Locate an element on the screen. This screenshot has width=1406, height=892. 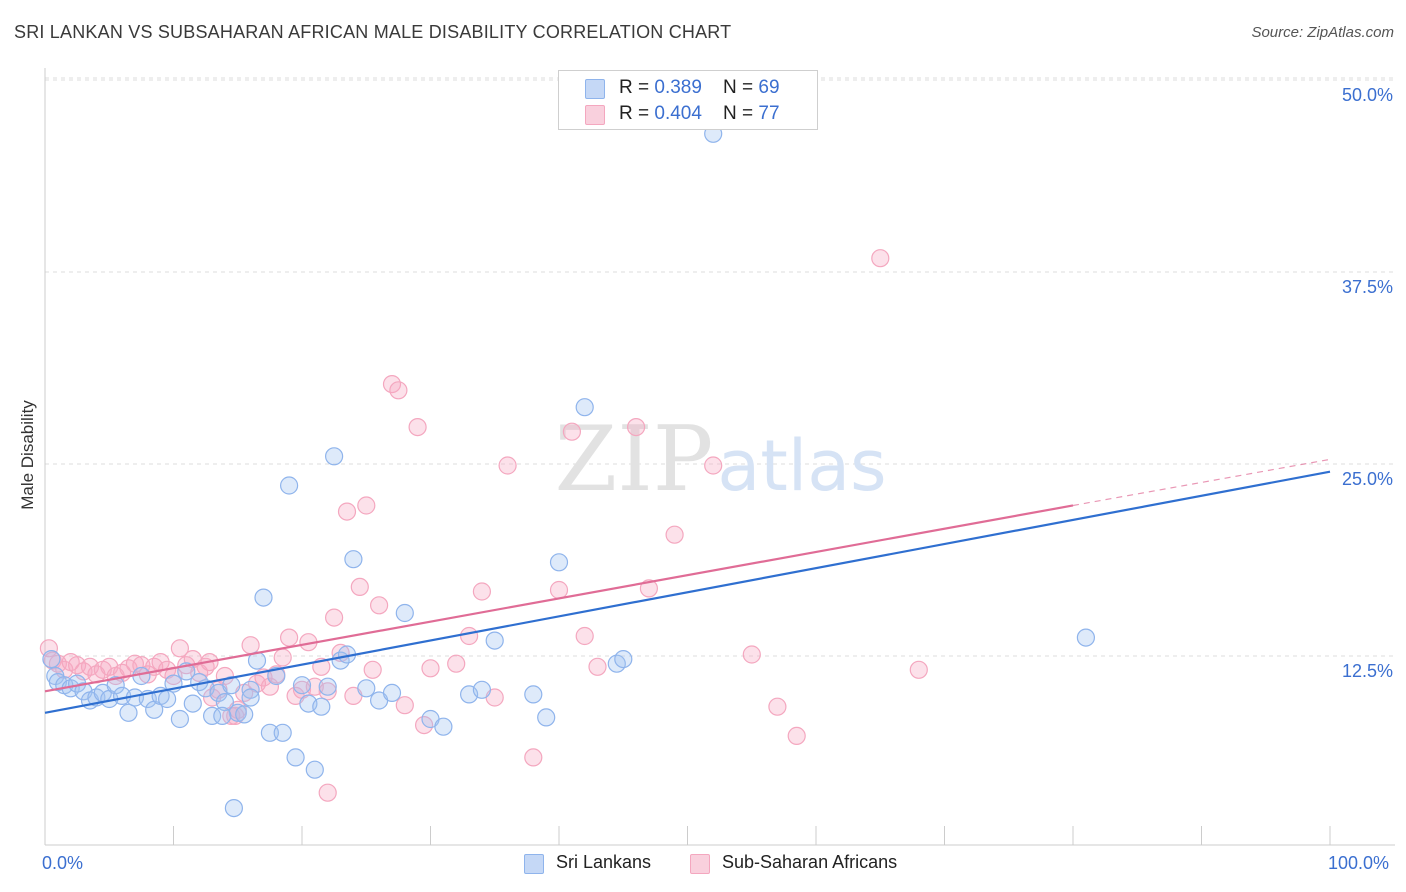
watermark-zip: ZIP is located at coordinates (634, 459).